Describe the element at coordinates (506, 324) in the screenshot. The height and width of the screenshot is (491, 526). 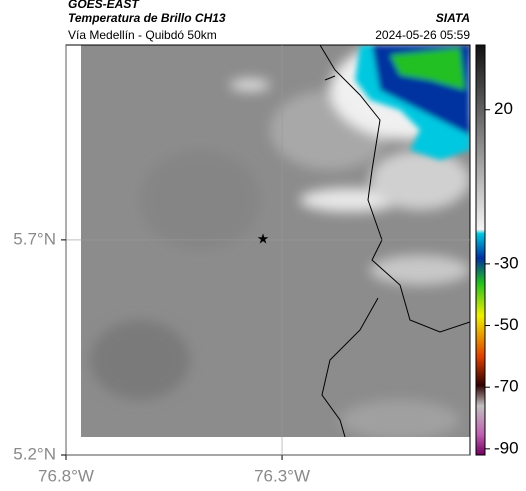
I see `colorbar-tick-label: -50` at that location.